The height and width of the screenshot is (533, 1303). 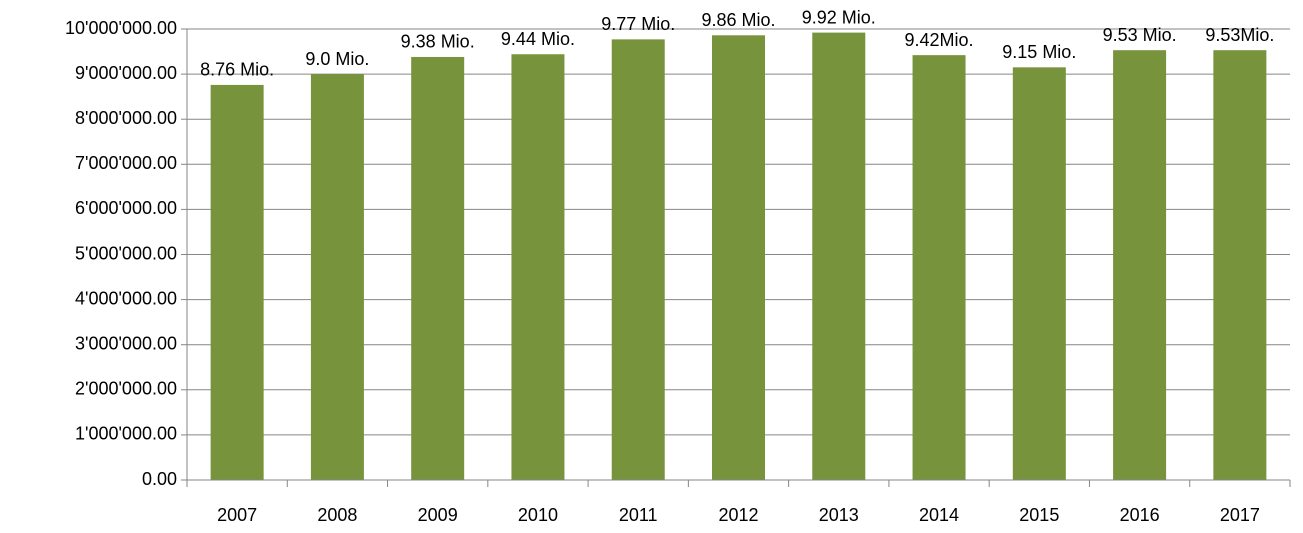 What do you see at coordinates (126, 253) in the screenshot?
I see `y-tick-label: 5'000'000.00` at bounding box center [126, 253].